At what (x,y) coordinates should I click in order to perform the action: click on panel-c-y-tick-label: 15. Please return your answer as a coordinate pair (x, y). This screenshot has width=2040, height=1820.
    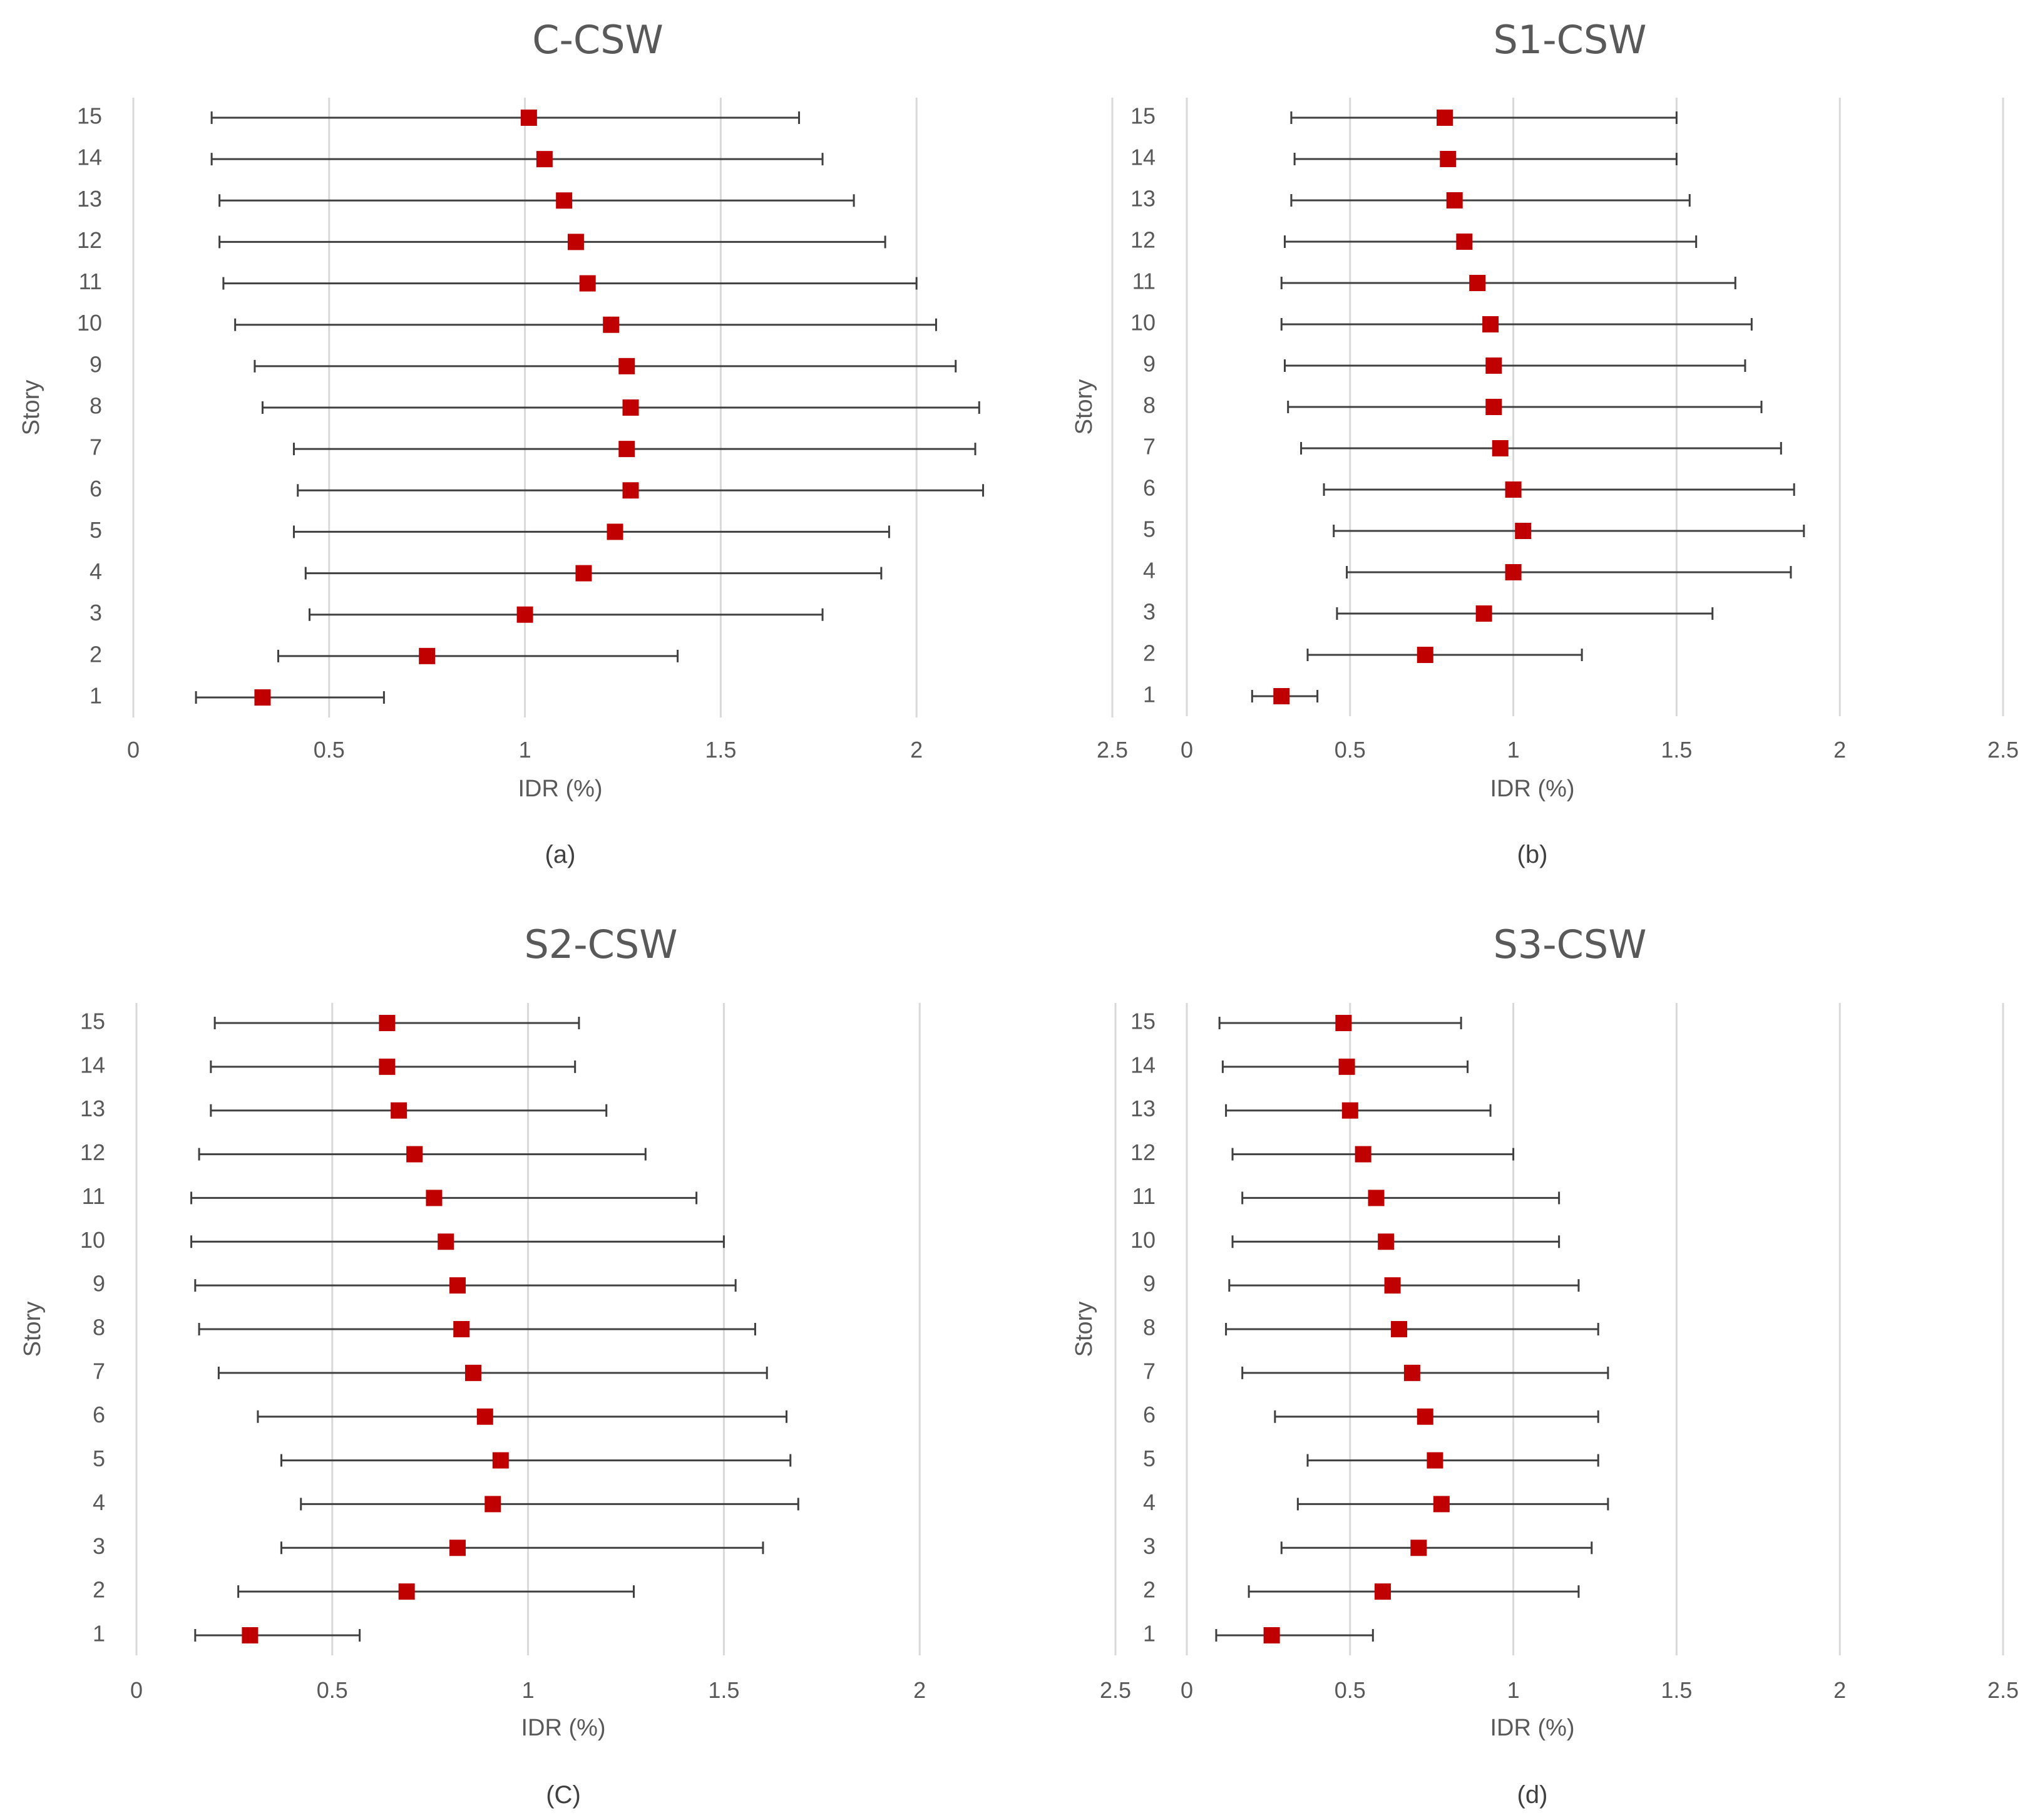
    Looking at the image, I should click on (92, 1022).